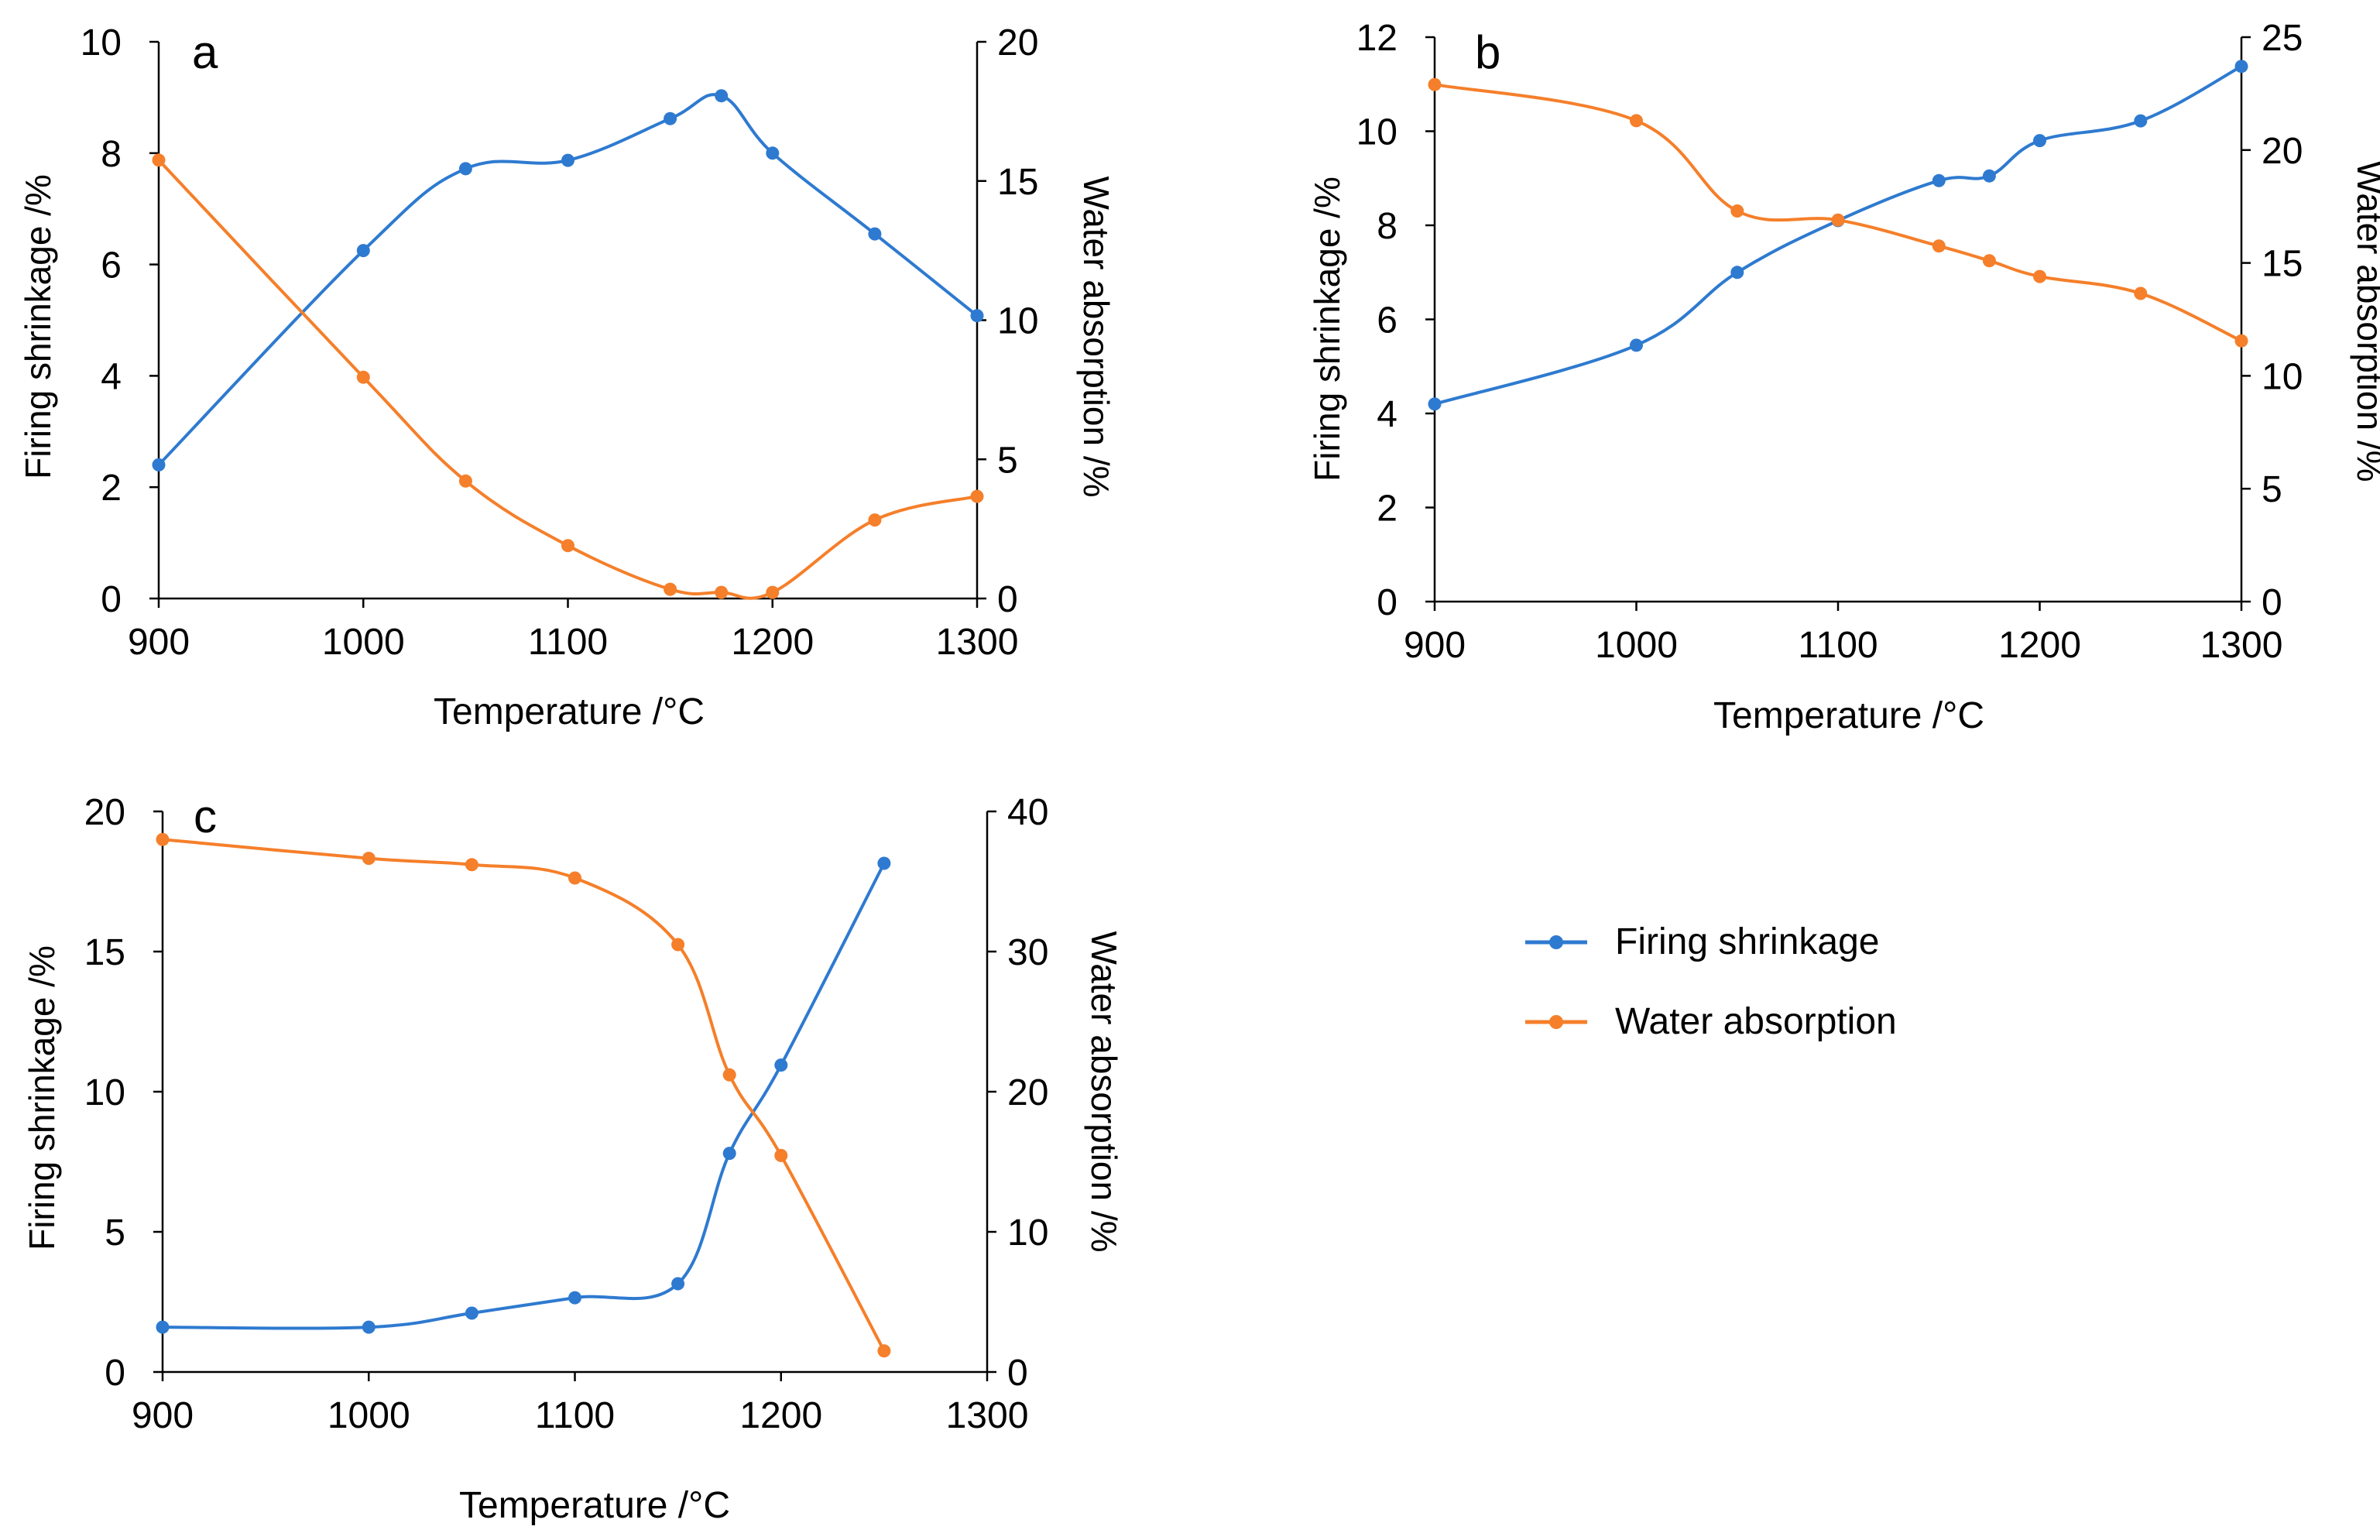 This screenshot has width=2380, height=1540. Describe the element at coordinates (364, 642) in the screenshot. I see `x-tick-label-a: 1000` at that location.